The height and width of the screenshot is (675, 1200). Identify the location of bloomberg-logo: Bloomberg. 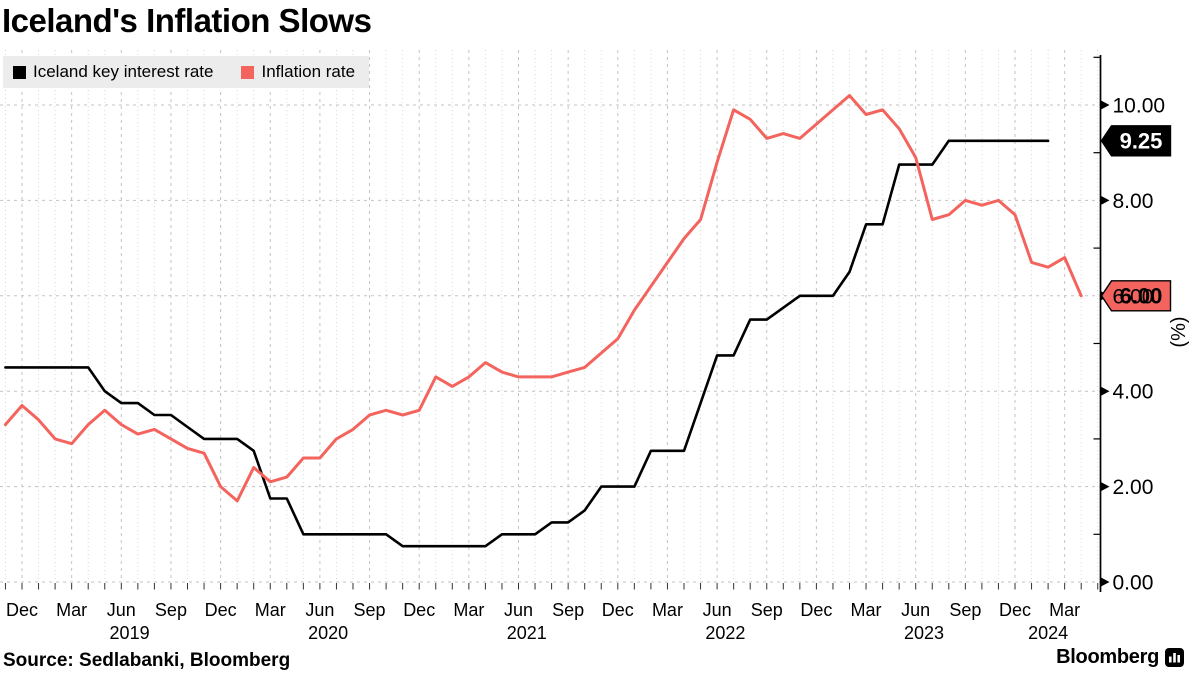
(1120, 657).